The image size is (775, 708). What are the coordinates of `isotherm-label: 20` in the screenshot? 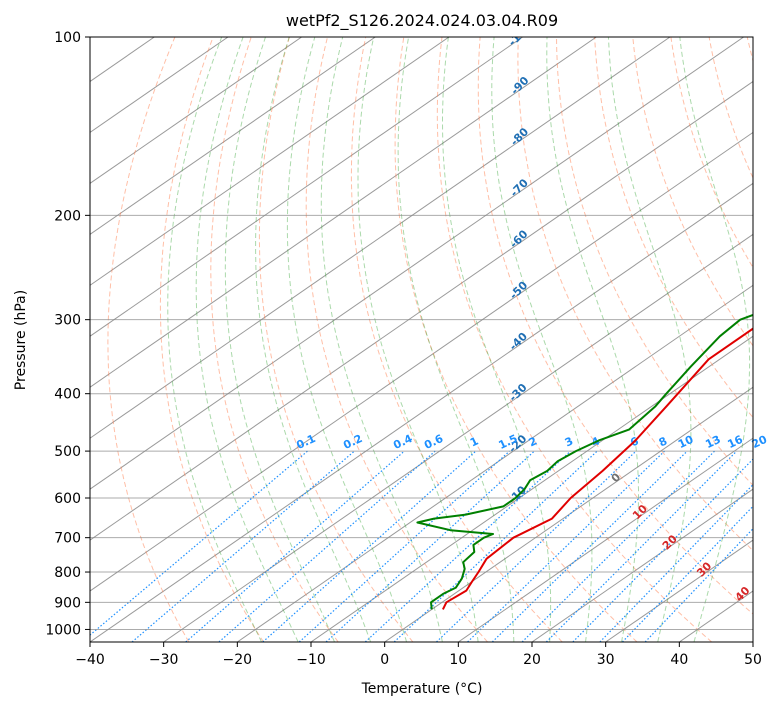 It's located at (670, 542).